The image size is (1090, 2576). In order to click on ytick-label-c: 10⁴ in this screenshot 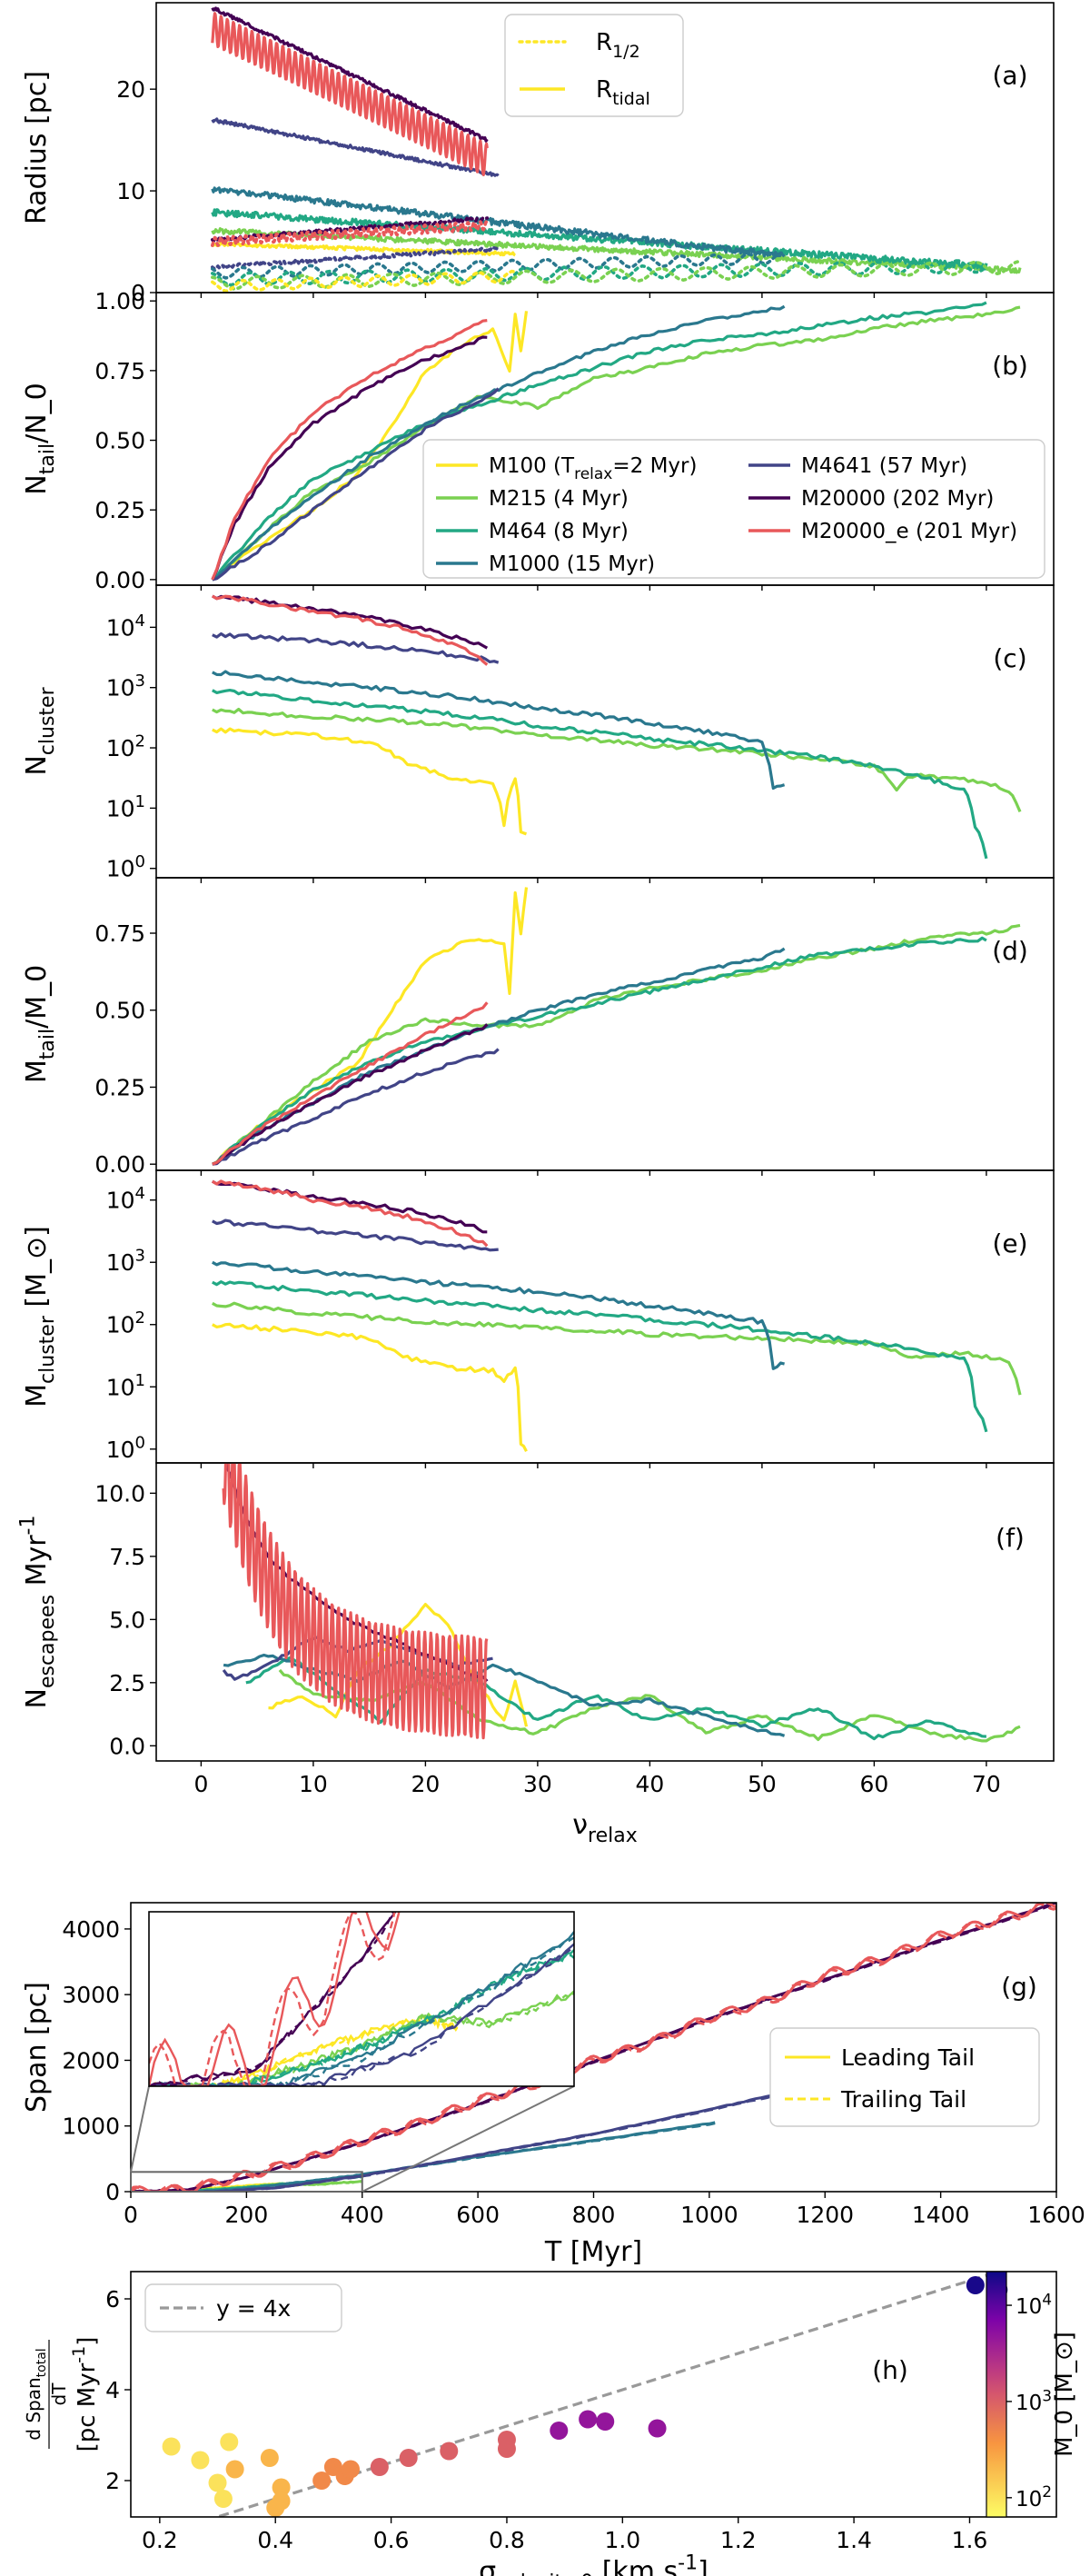, I will do `click(126, 627)`.